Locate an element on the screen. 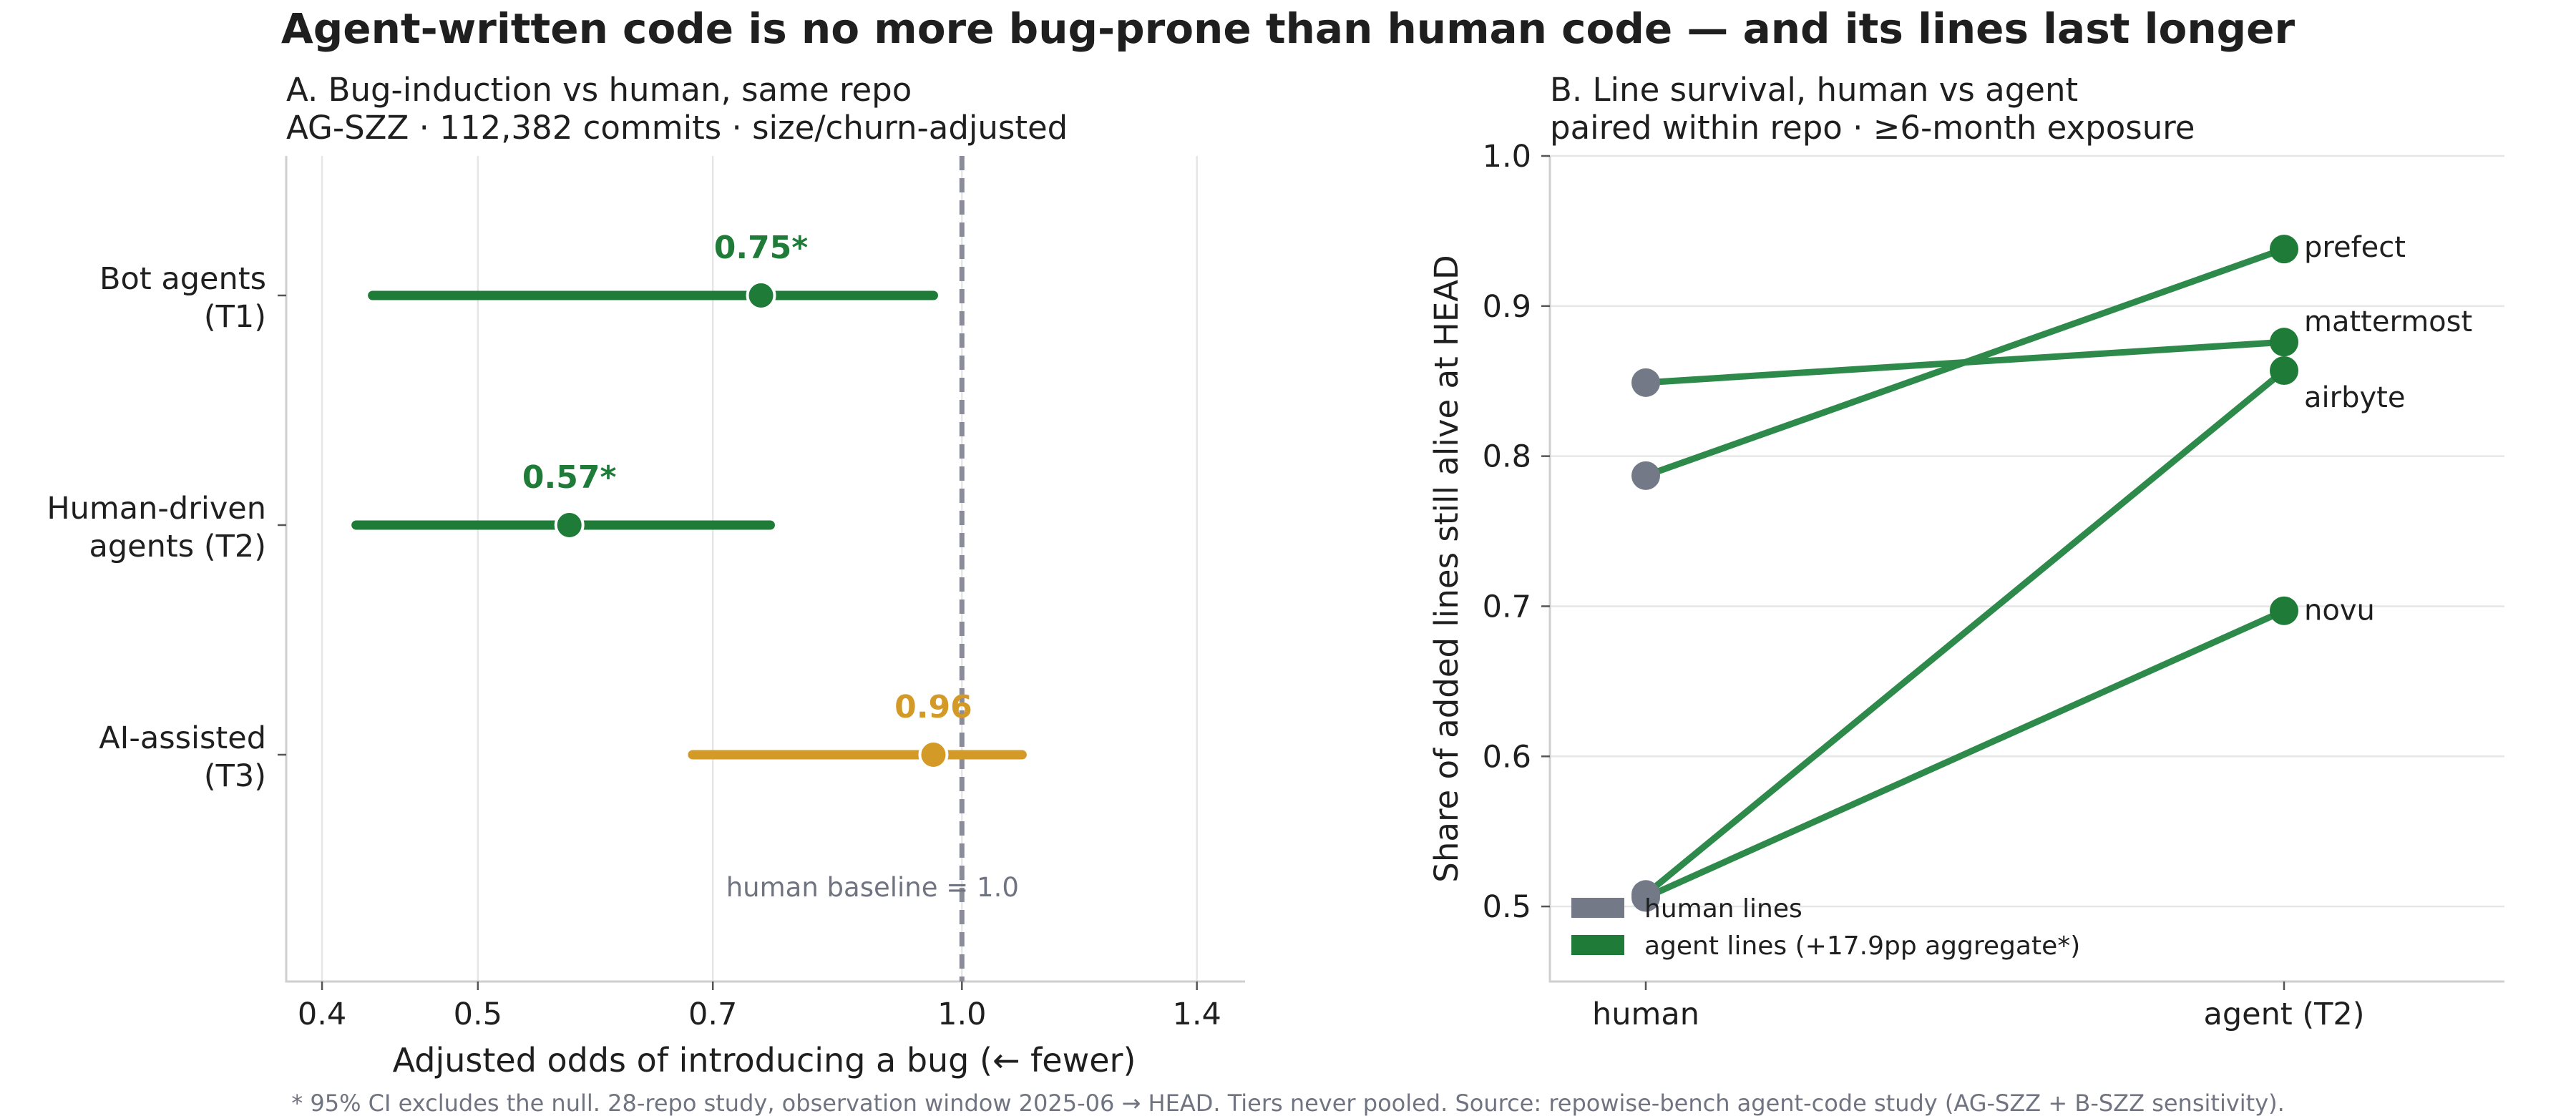 The image size is (2576, 1116). panel-b-x-tick-label: agent (T2) is located at coordinates (2283, 1015).